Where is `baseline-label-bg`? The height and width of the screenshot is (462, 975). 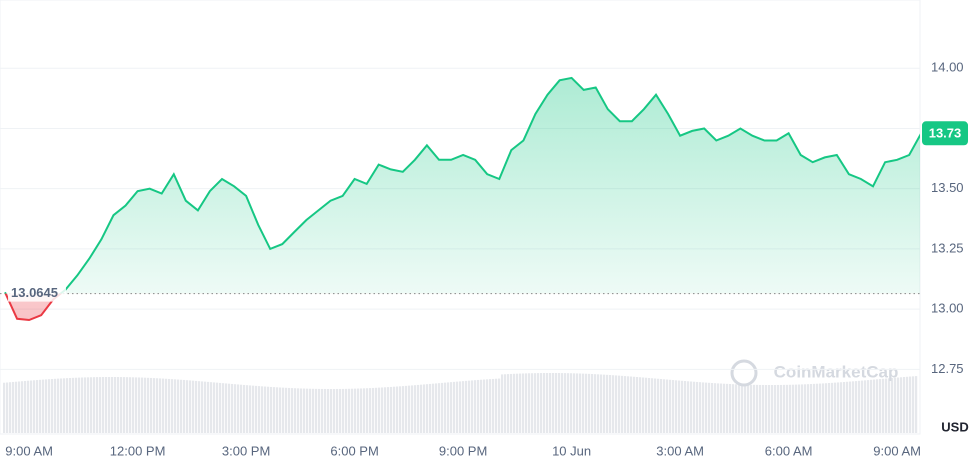 baseline-label-bg is located at coordinates (37, 292).